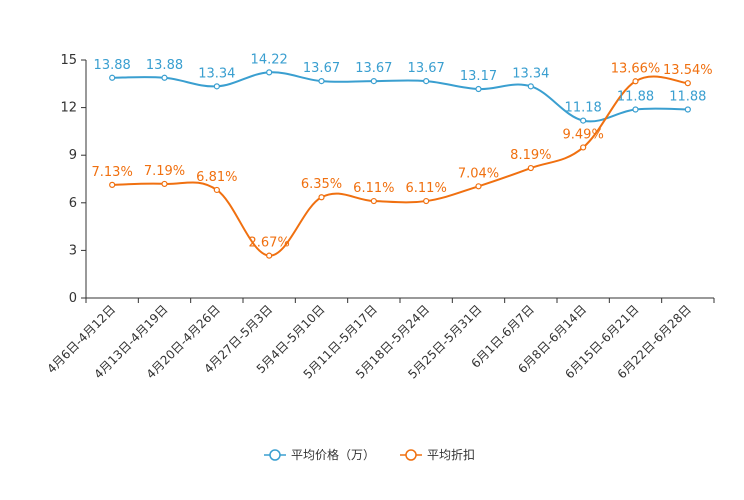 The image size is (744, 500). What do you see at coordinates (73, 250) in the screenshot?
I see `y-tick-label: 3` at bounding box center [73, 250].